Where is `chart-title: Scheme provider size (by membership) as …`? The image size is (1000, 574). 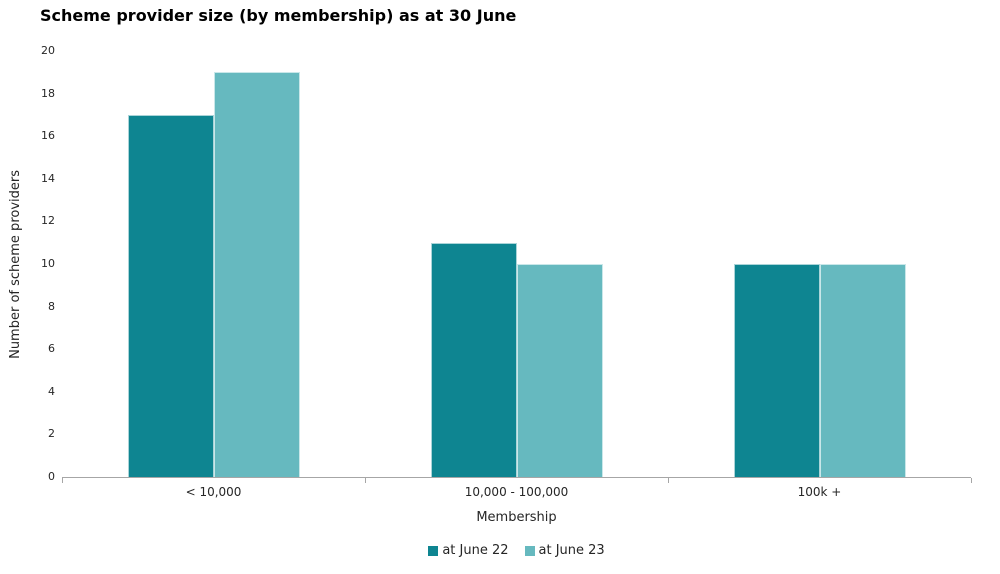
chart-title: Scheme provider size (by membership) as … is located at coordinates (278, 15).